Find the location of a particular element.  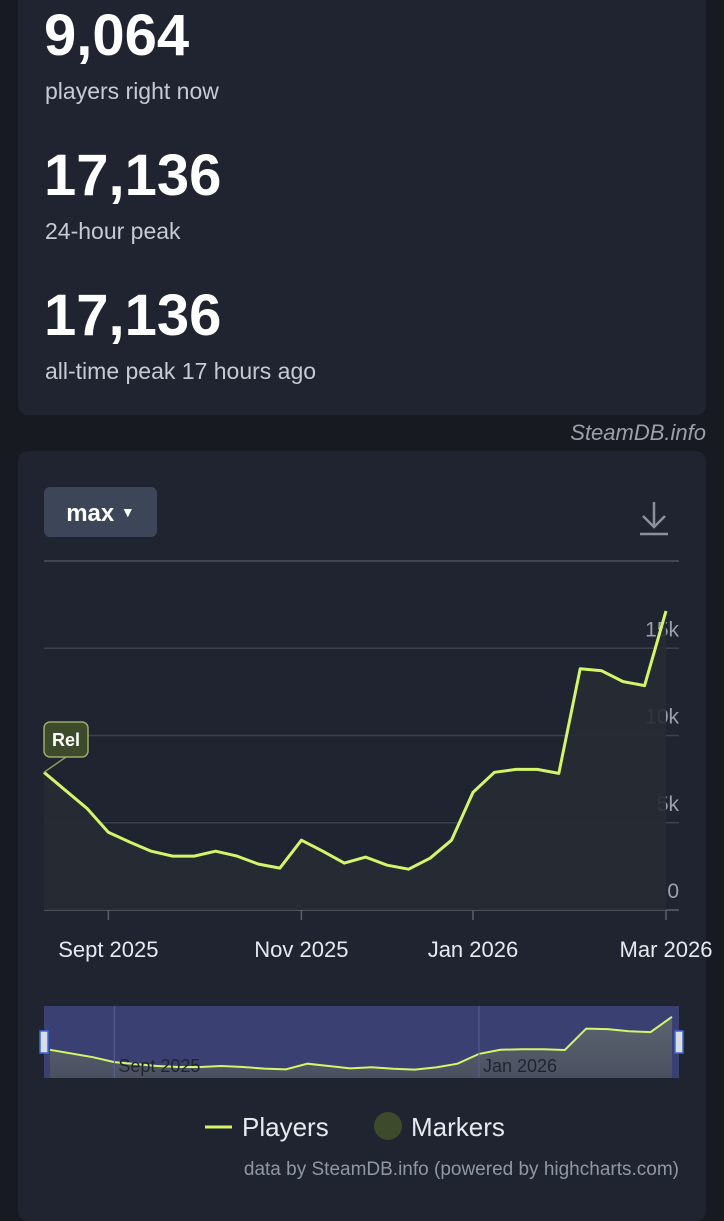

navigator-label: Jan 2026 is located at coordinates (520, 1066).